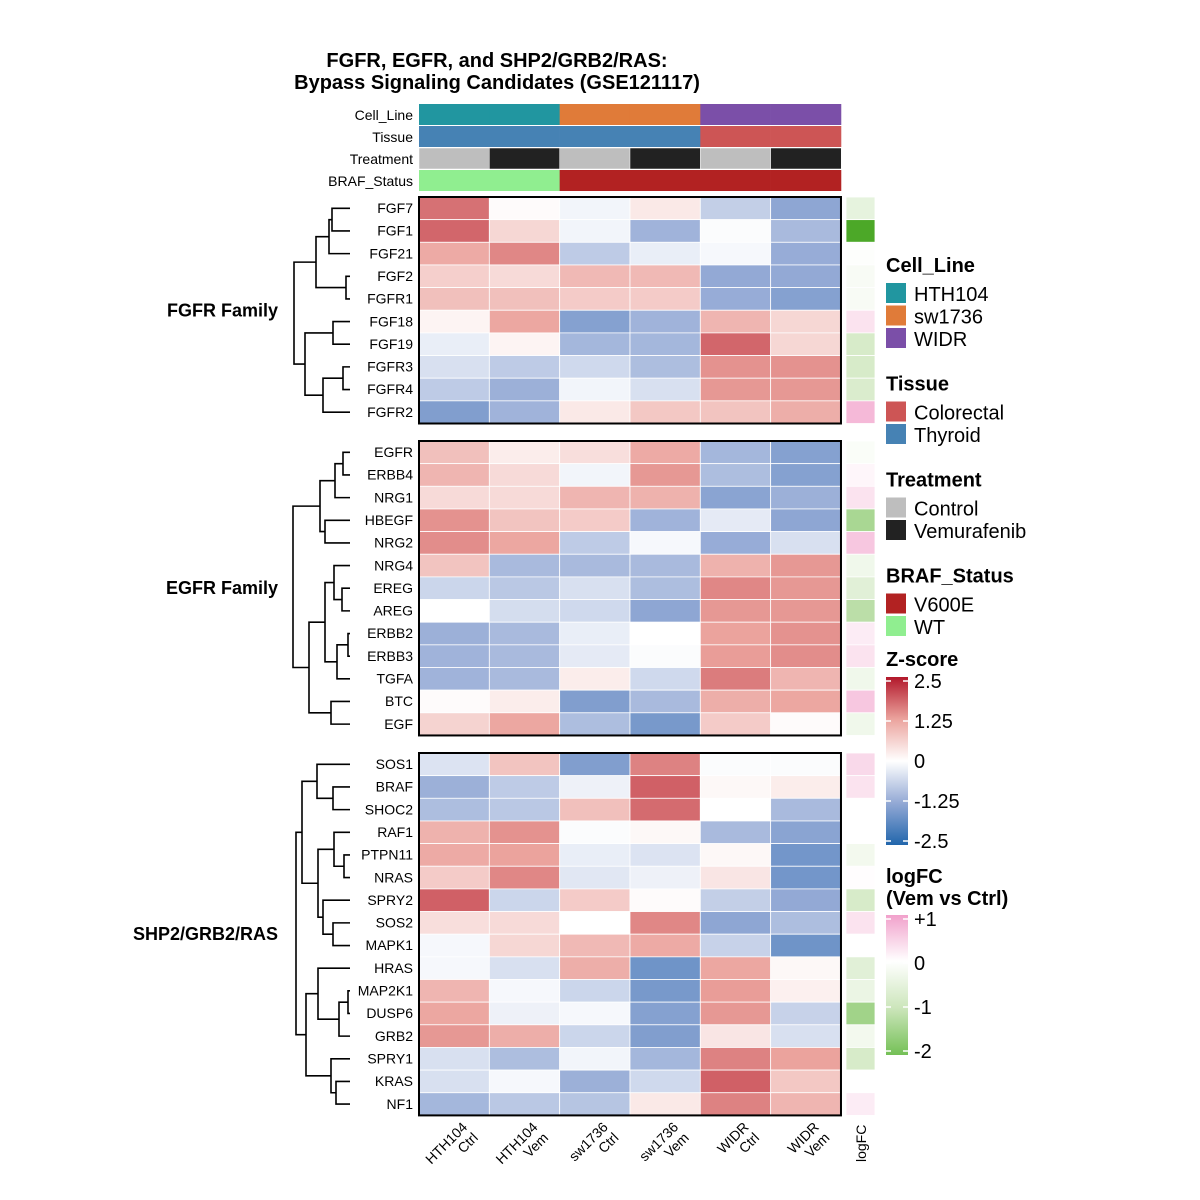 The image size is (1200, 1200). Describe the element at coordinates (390, 900) in the screenshot. I see `gene-label: SPRY2` at that location.